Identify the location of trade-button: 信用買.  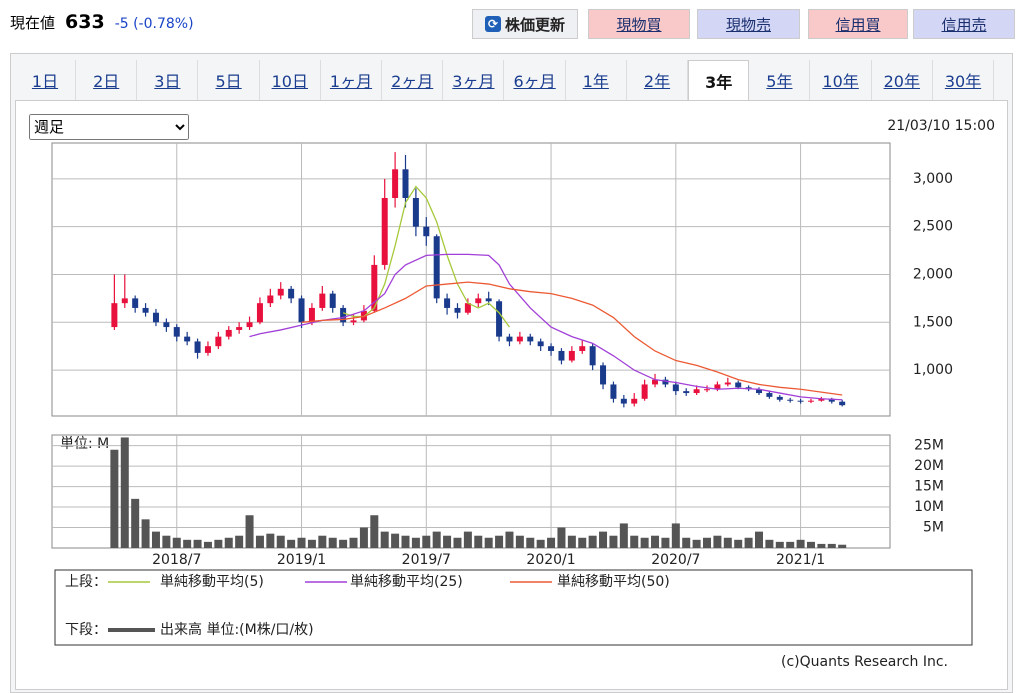
(858, 24).